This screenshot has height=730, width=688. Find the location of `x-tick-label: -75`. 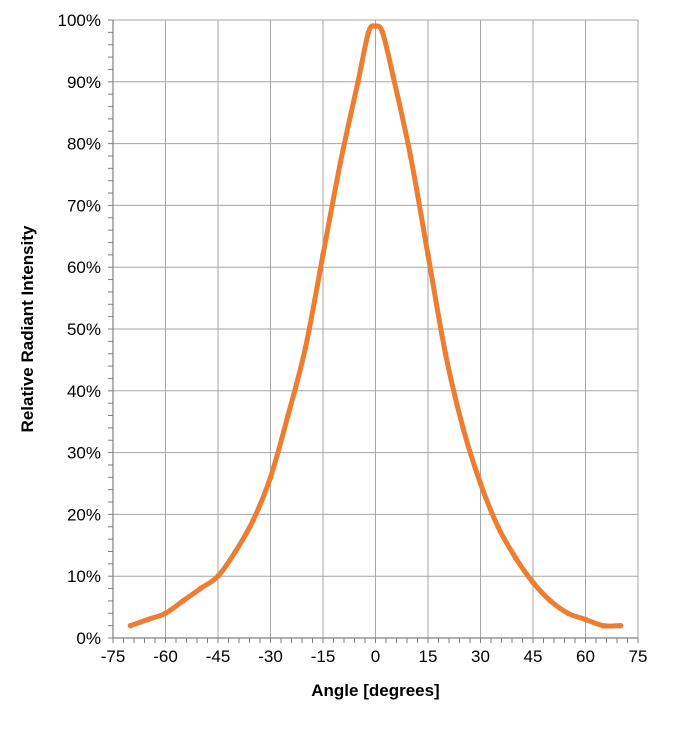

x-tick-label: -75 is located at coordinates (113, 656).